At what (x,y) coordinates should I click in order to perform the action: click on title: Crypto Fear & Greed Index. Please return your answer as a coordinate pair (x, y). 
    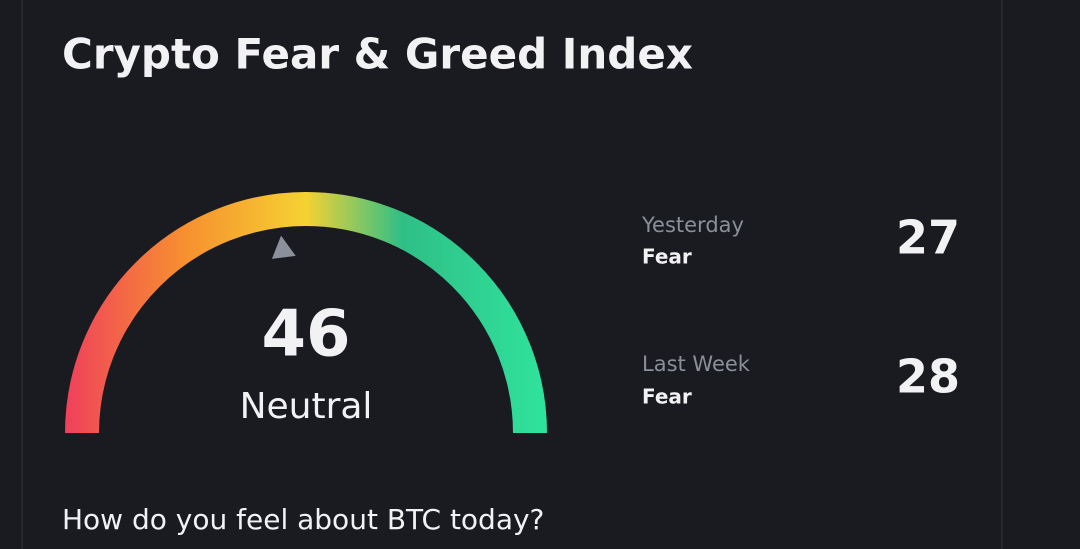
    Looking at the image, I should click on (377, 54).